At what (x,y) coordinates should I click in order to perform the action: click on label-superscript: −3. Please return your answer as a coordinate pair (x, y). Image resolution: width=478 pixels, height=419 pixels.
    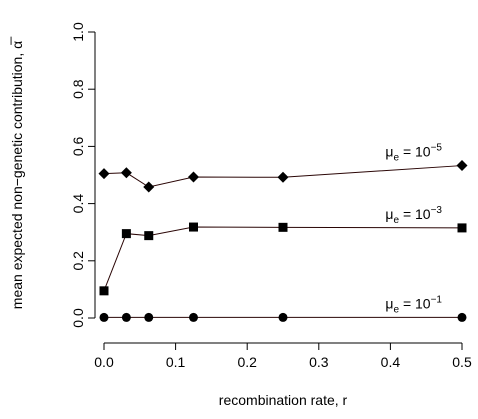
    Looking at the image, I should click on (437, 210).